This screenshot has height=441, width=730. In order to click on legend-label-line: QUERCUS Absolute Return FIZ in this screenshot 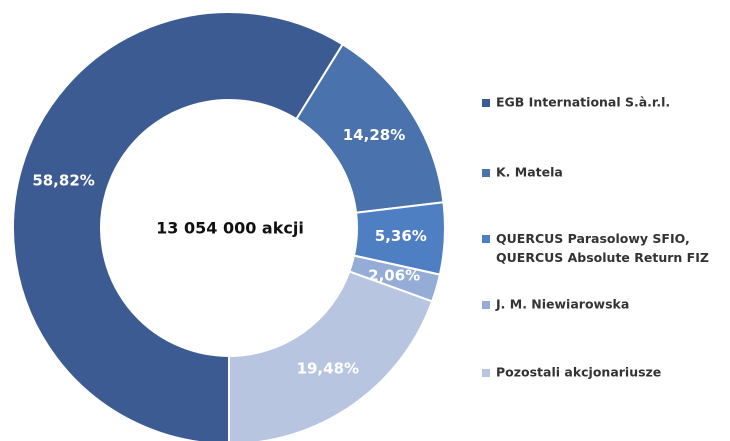, I will do `click(602, 257)`.